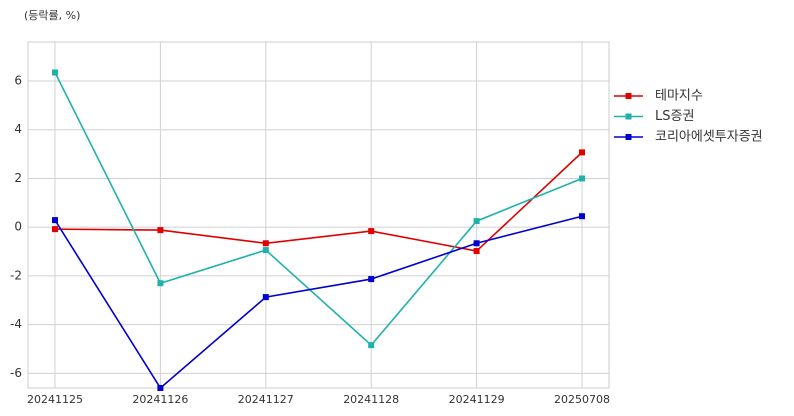 This screenshot has width=794, height=416. What do you see at coordinates (674, 116) in the screenshot?
I see `legend-label: LS증권` at bounding box center [674, 116].